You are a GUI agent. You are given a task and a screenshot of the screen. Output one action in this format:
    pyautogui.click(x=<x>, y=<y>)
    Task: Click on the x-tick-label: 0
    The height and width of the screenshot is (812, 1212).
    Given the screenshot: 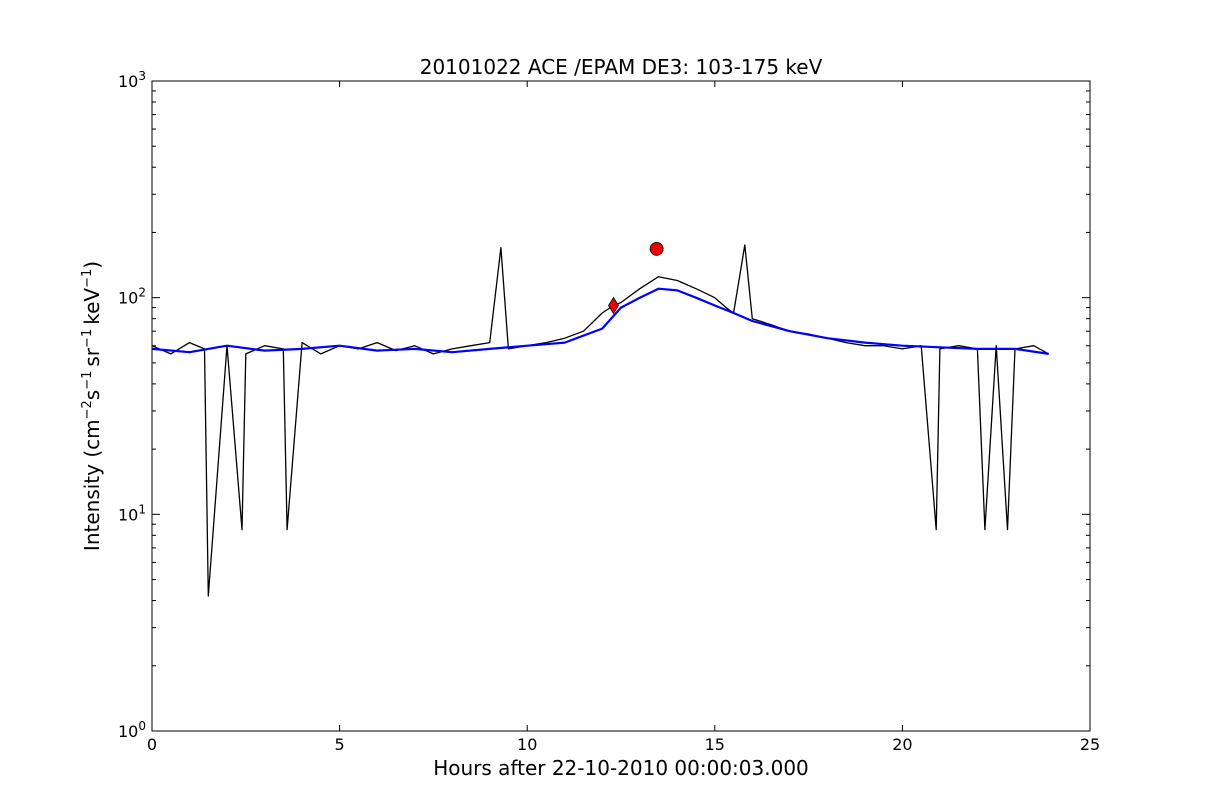 What is the action you would take?
    pyautogui.click(x=152, y=744)
    